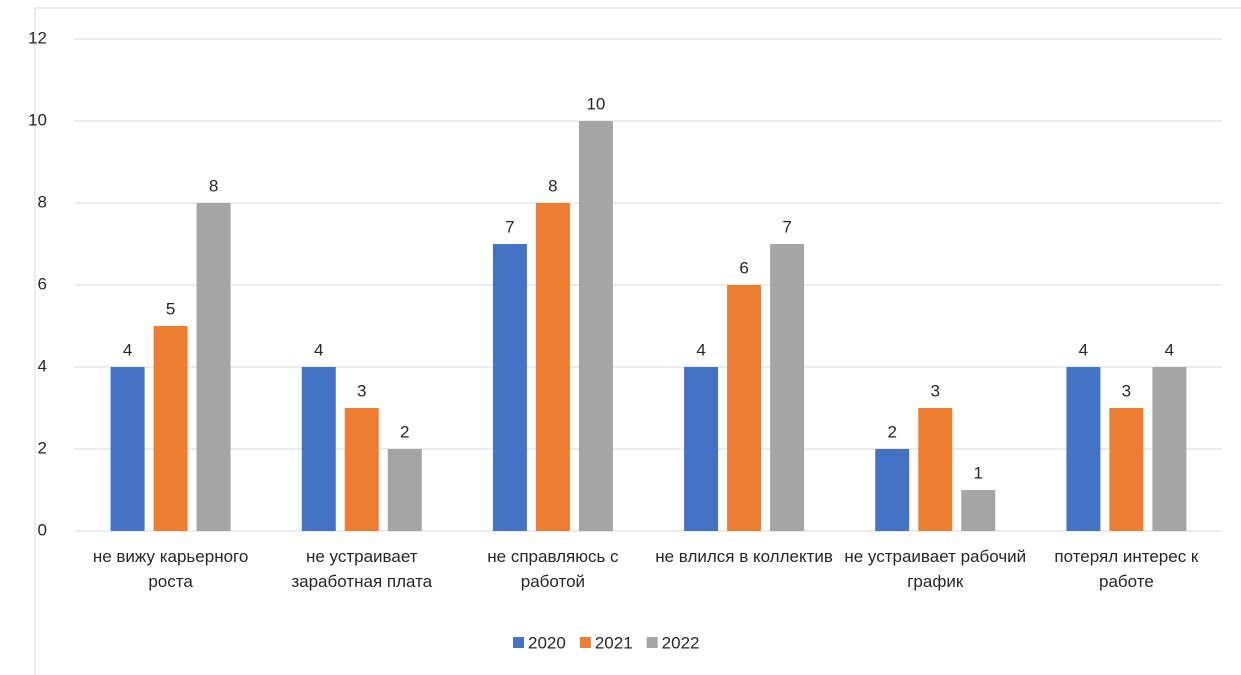 The image size is (1241, 675). What do you see at coordinates (1126, 569) in the screenshot?
I see `x-tick-label: потерял интерес к работе` at bounding box center [1126, 569].